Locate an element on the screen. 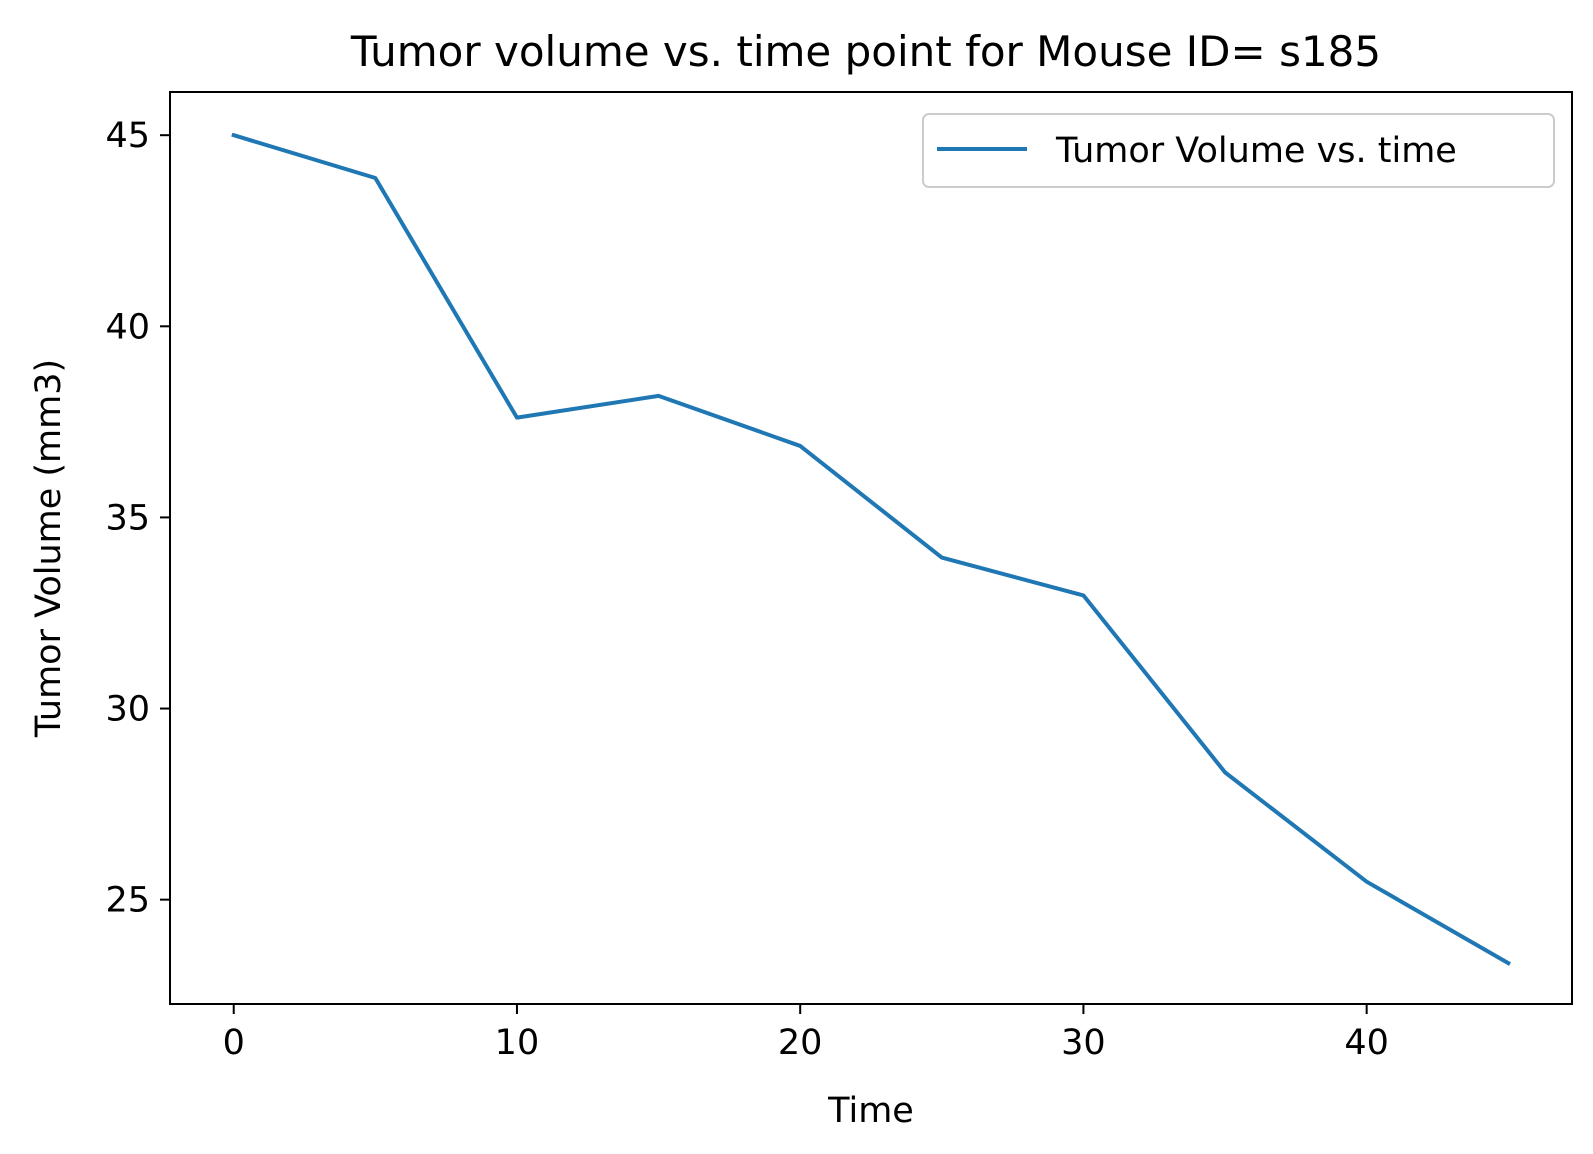  legend-box is located at coordinates (1238, 150).